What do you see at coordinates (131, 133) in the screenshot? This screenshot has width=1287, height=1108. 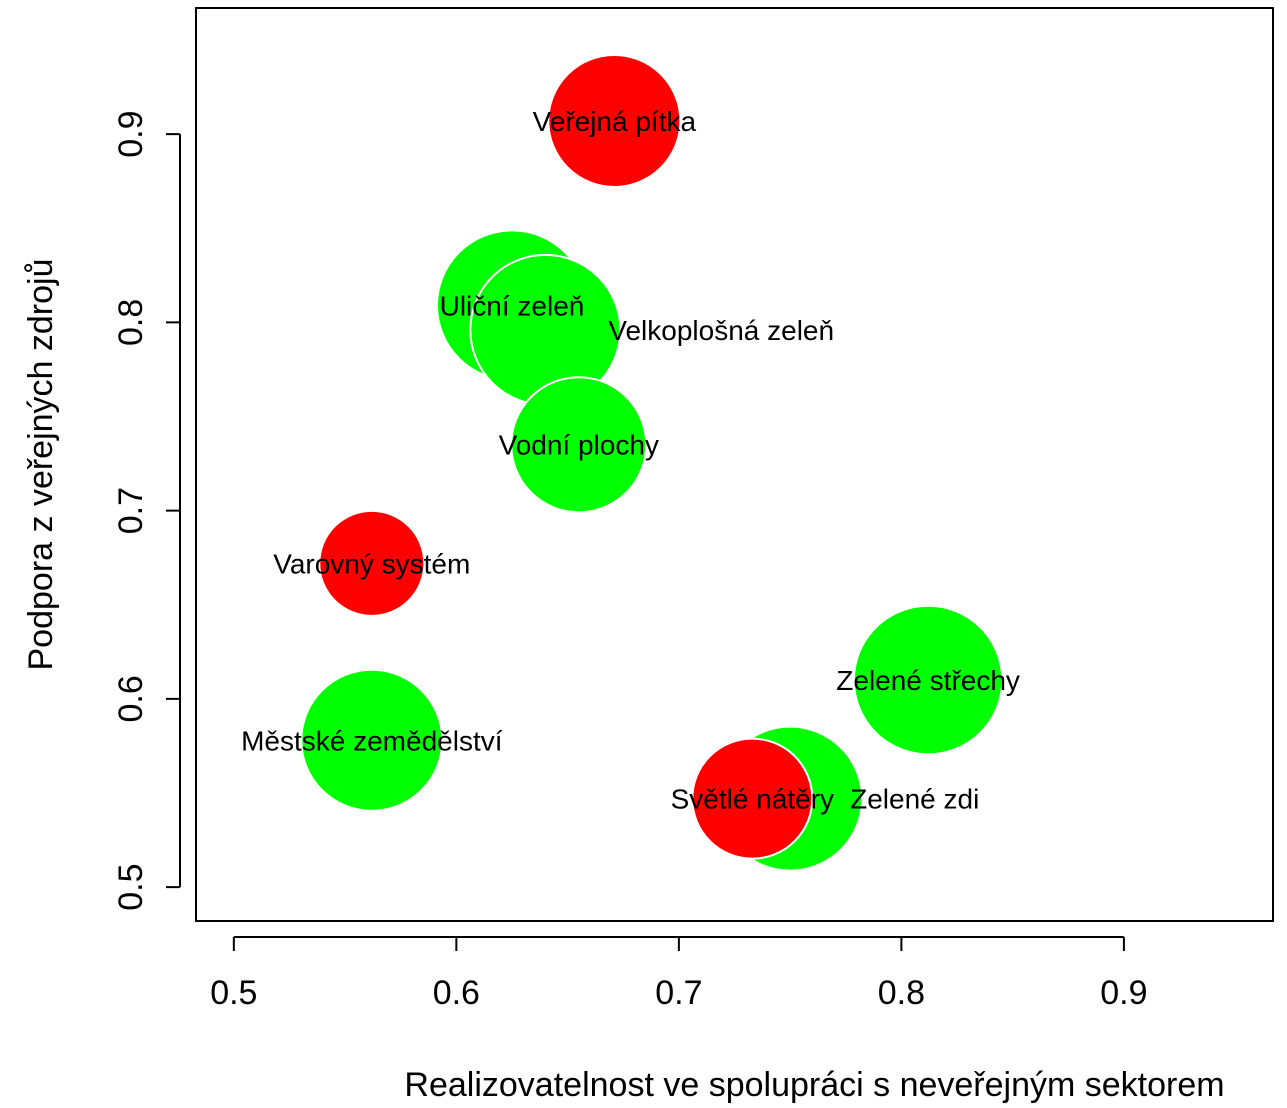 I see `y-tick-label: 0.9` at bounding box center [131, 133].